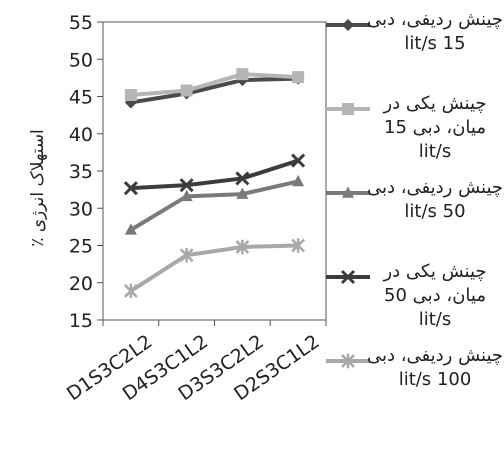 The width and height of the screenshot is (504, 455). What do you see at coordinates (81, 60) in the screenshot?
I see `y-tick-label: 50` at bounding box center [81, 60].